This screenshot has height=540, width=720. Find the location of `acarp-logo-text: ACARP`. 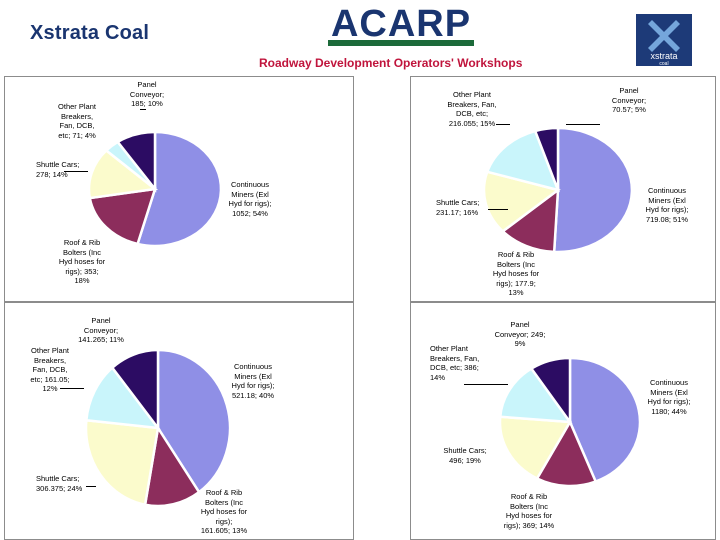

acarp-logo-text: ACARP is located at coordinates (401, 24).